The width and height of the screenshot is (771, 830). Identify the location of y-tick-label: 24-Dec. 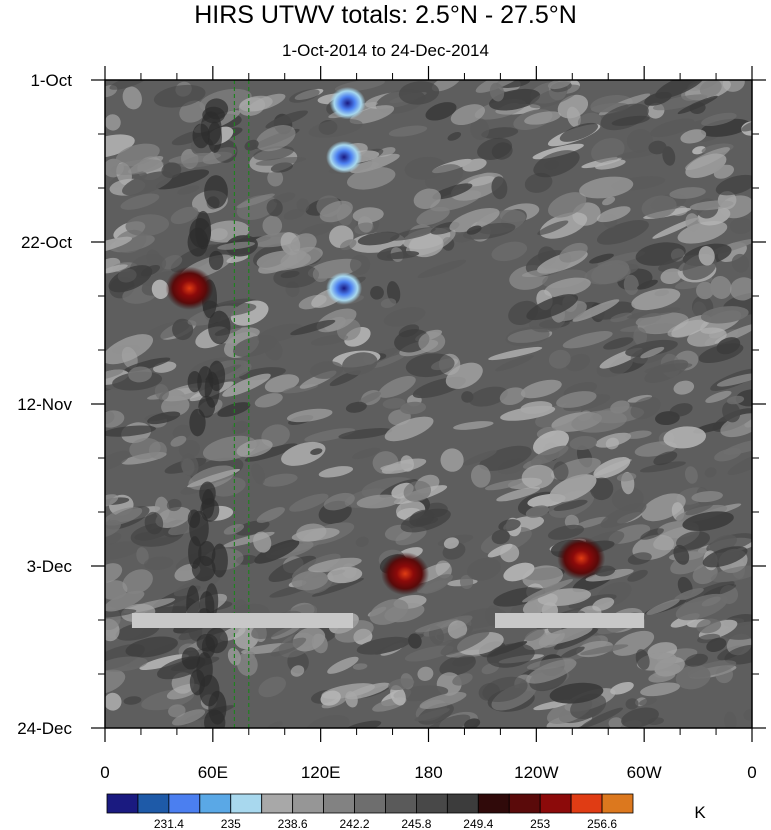
(44, 728).